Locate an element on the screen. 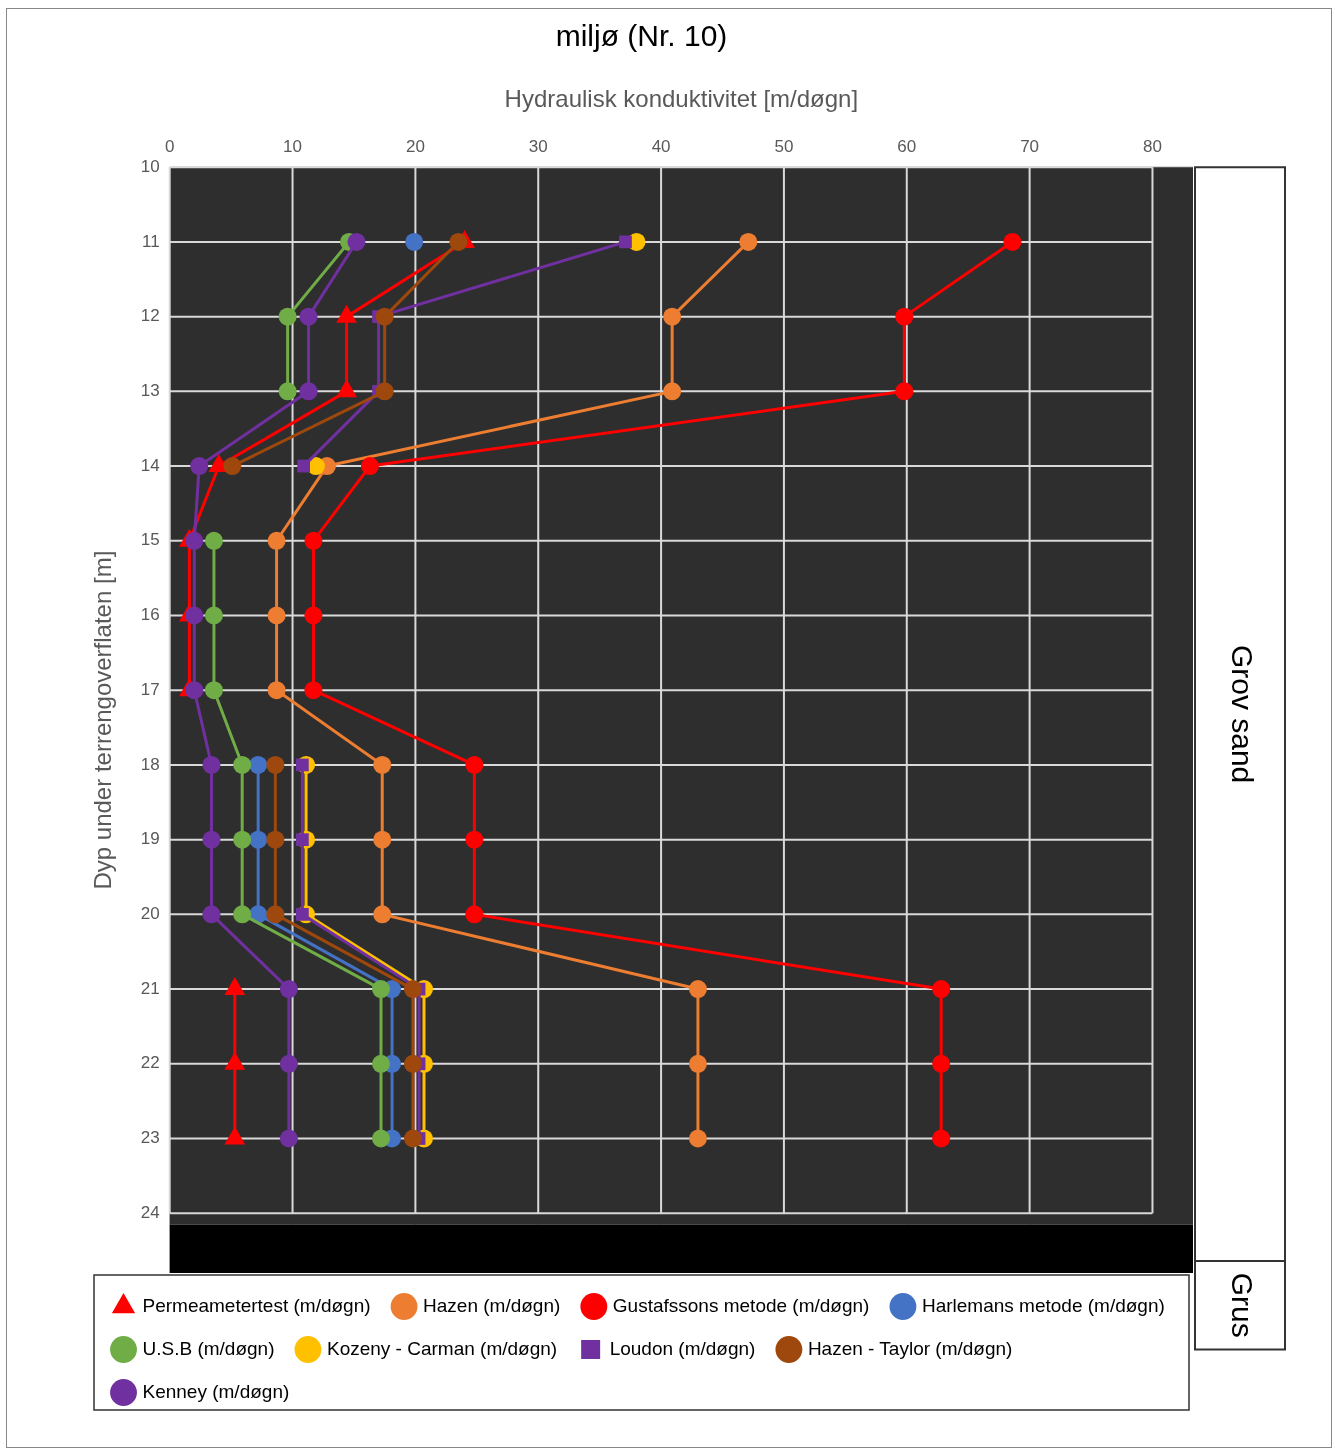  y-tick-label: 23 is located at coordinates (150, 1138).